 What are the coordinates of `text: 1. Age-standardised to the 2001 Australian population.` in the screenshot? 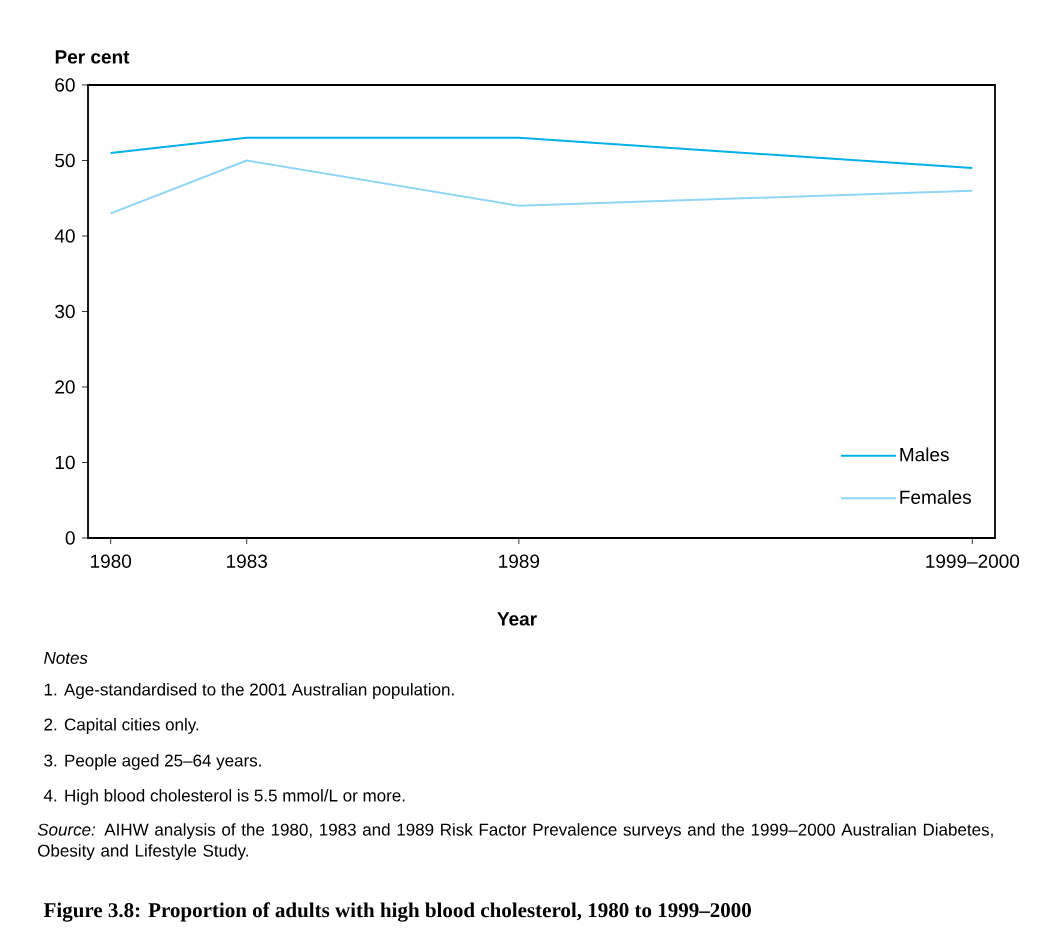 It's located at (249, 691).